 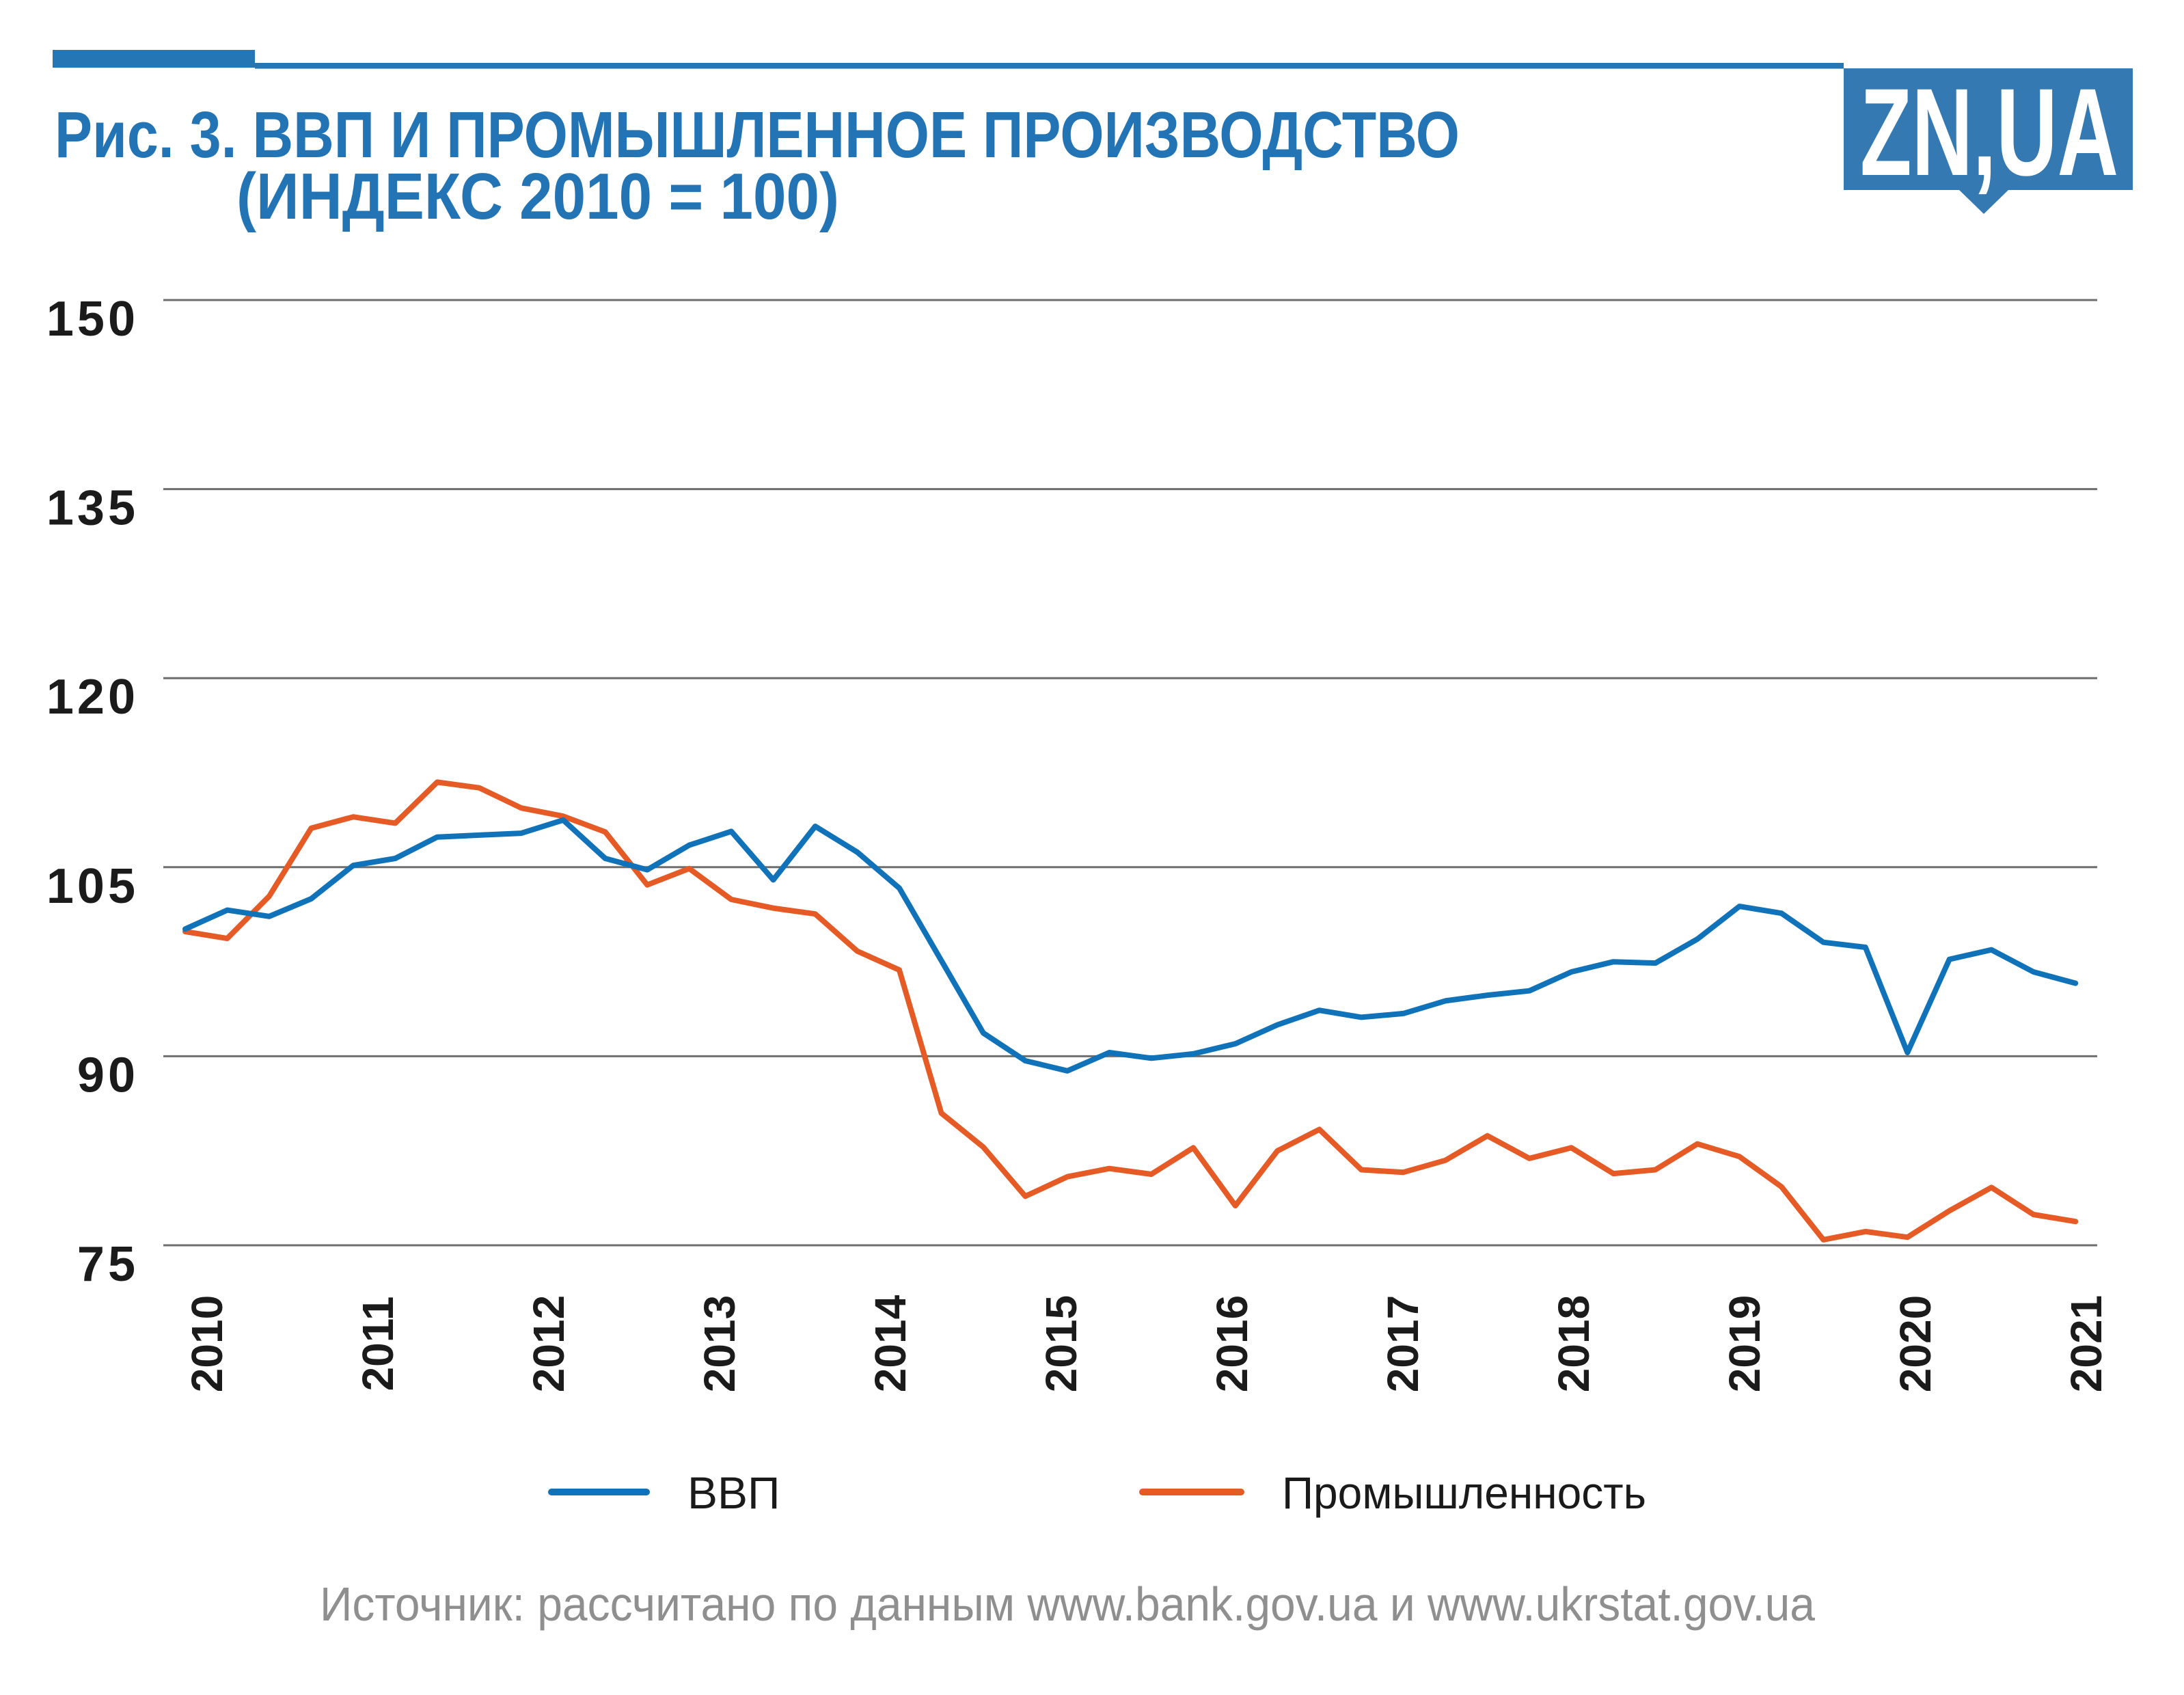 I want to click on svg-text: 150, so click(x=92, y=319).